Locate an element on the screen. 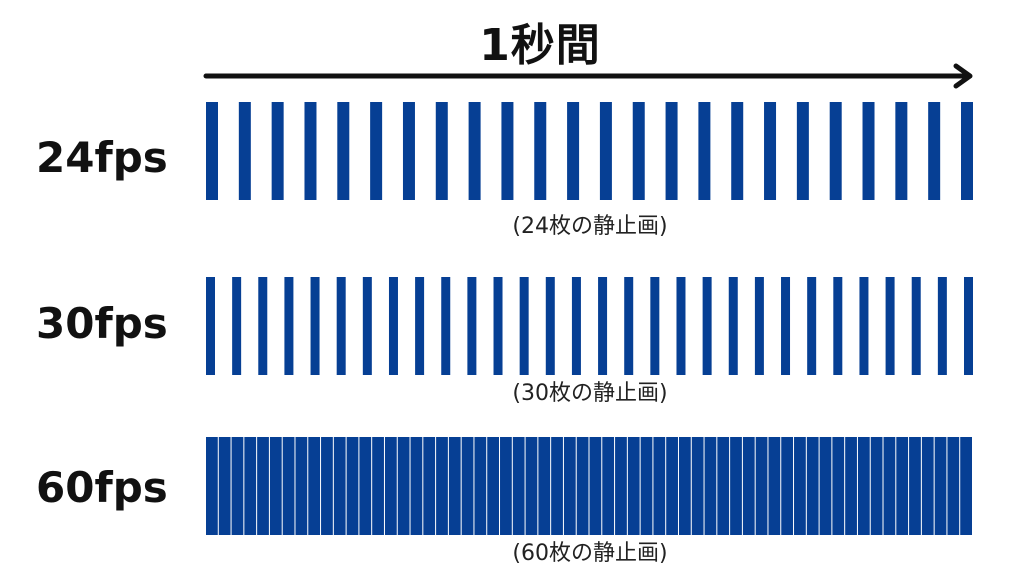  row-label-30fps: 30fps is located at coordinates (102, 323).